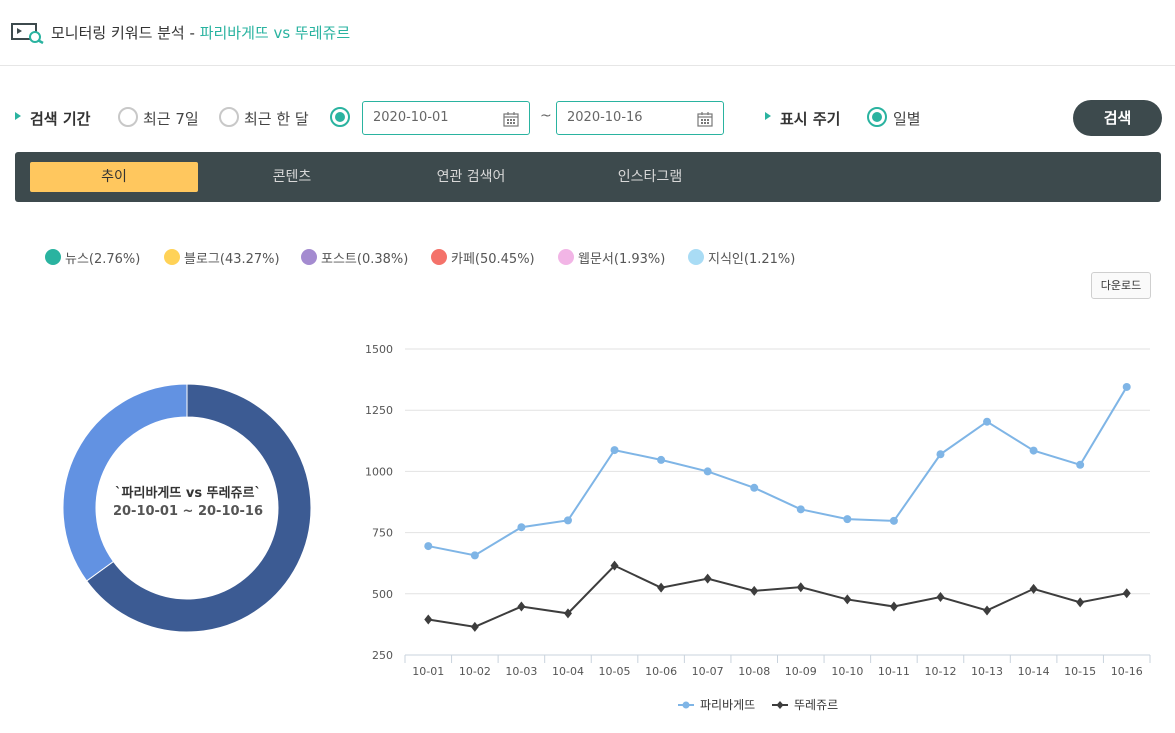 The image size is (1175, 733). Describe the element at coordinates (1121, 285) in the screenshot. I see `download-button: 다운로드` at that location.